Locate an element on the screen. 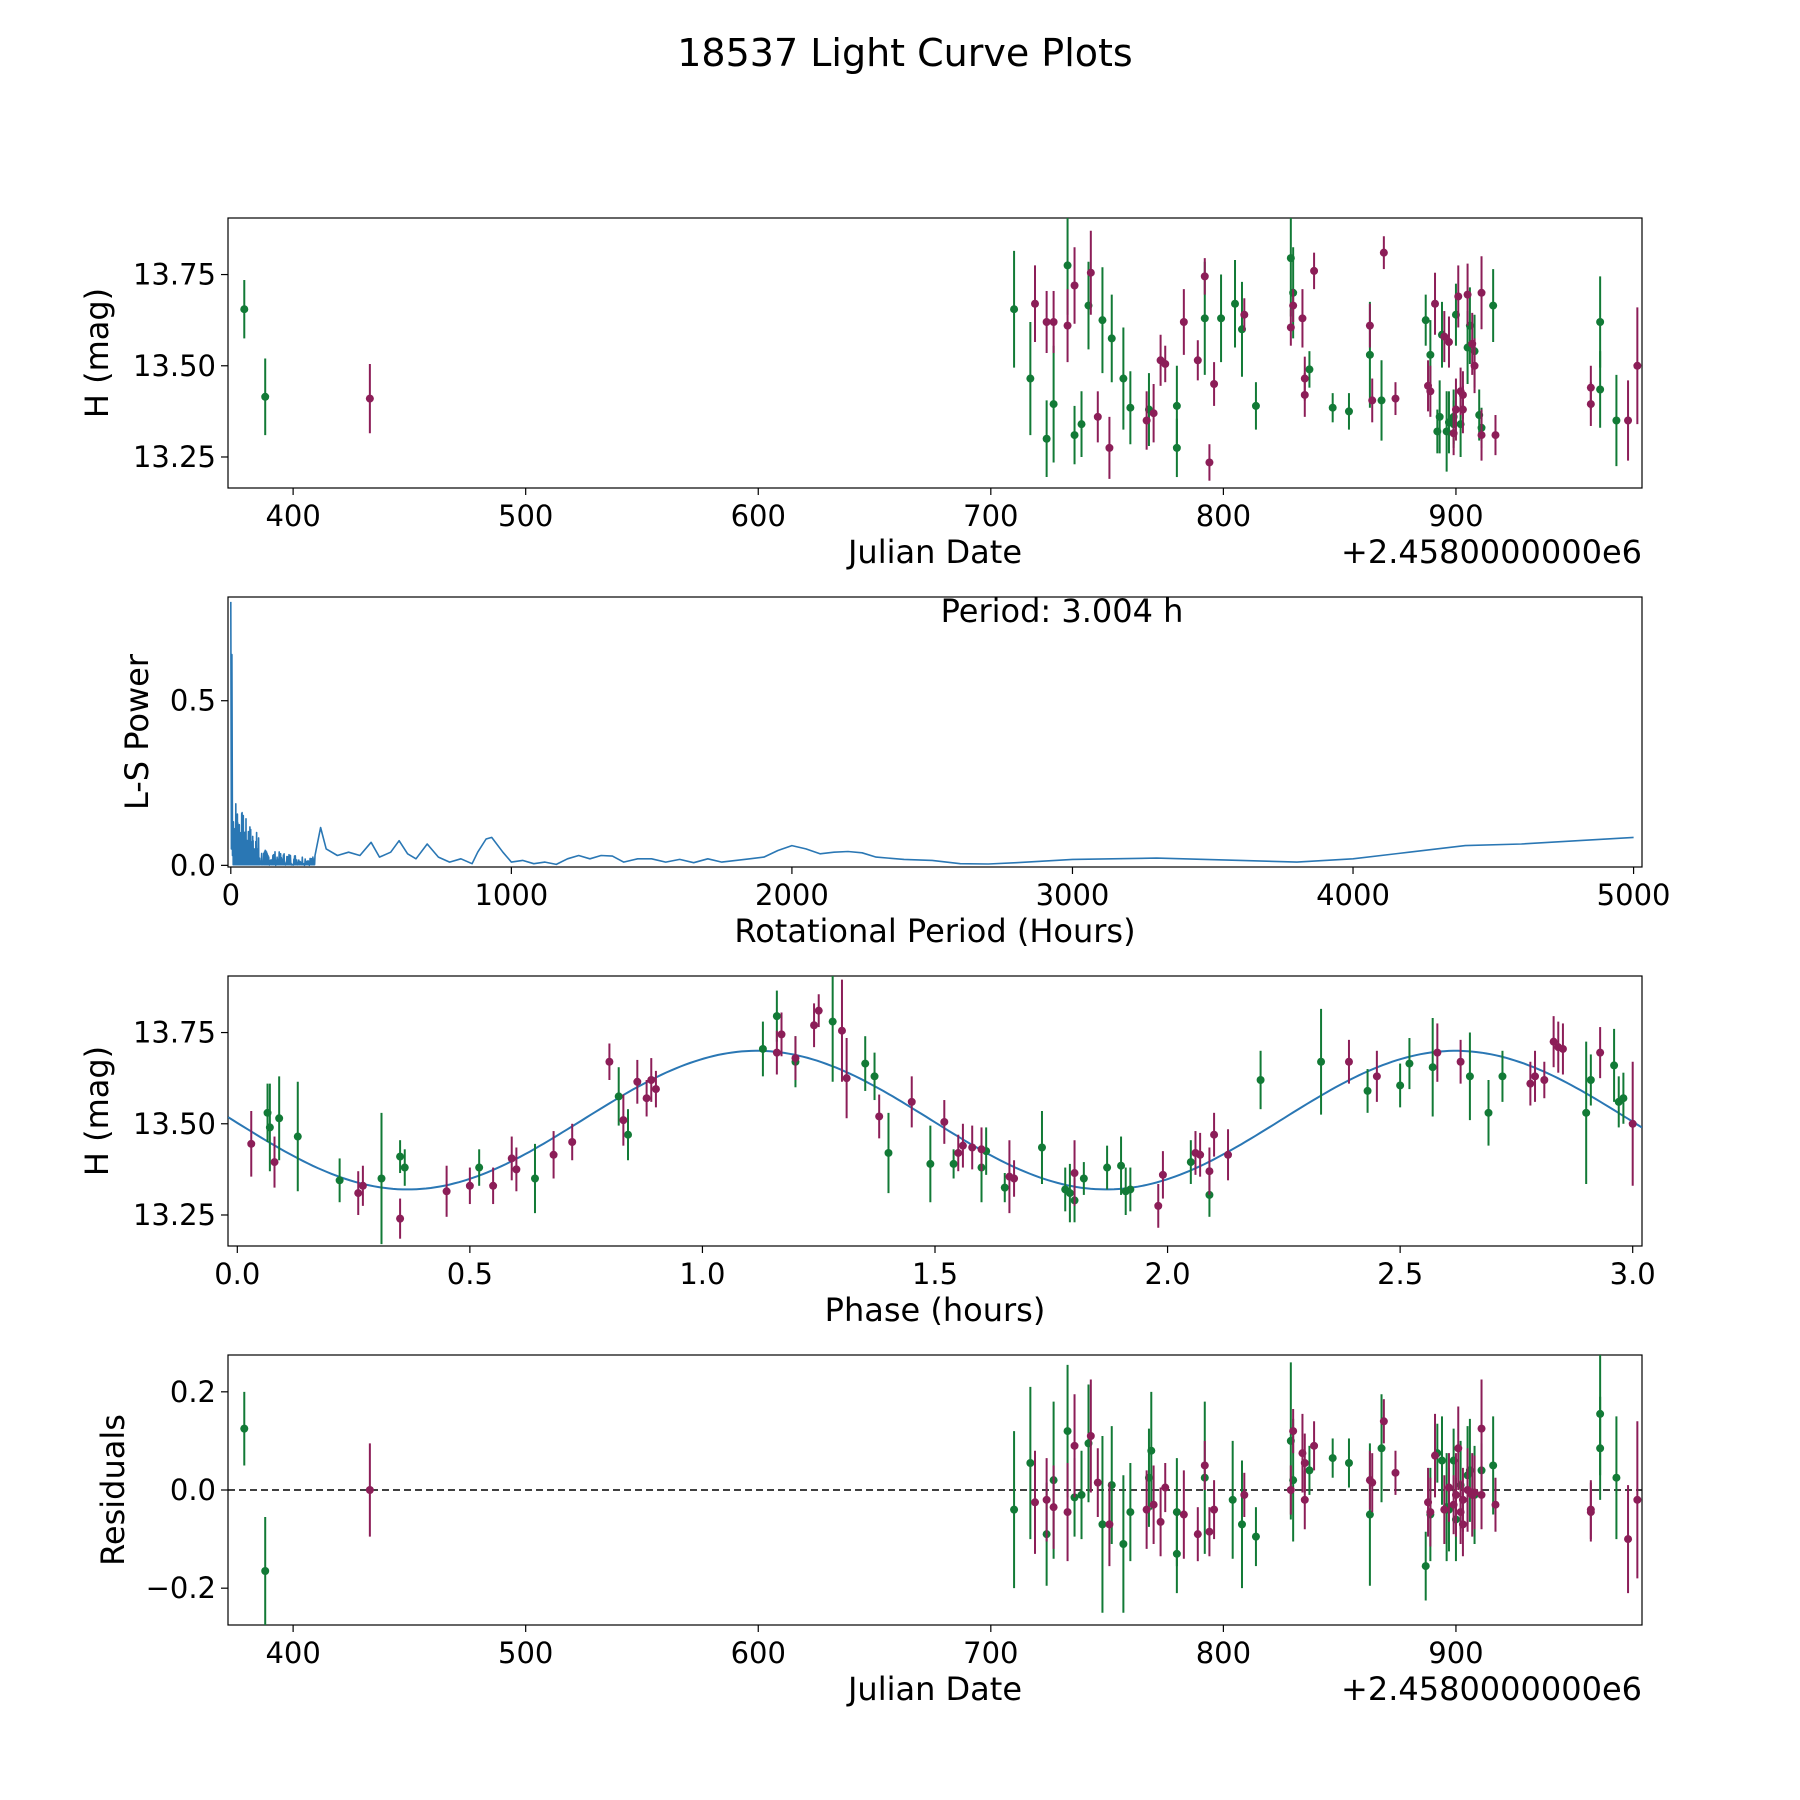 This screenshot has width=1800, height=1800. x-tick-label: 2000 is located at coordinates (792, 895).